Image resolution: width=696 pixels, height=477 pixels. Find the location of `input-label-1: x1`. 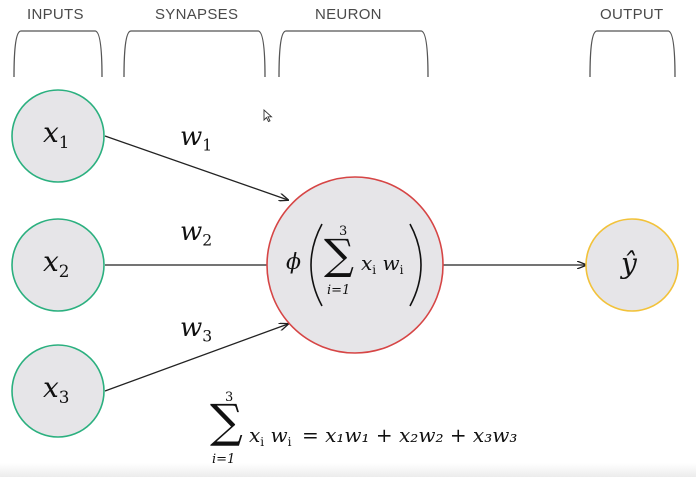

input-label-1: x1 is located at coordinates (56, 134).